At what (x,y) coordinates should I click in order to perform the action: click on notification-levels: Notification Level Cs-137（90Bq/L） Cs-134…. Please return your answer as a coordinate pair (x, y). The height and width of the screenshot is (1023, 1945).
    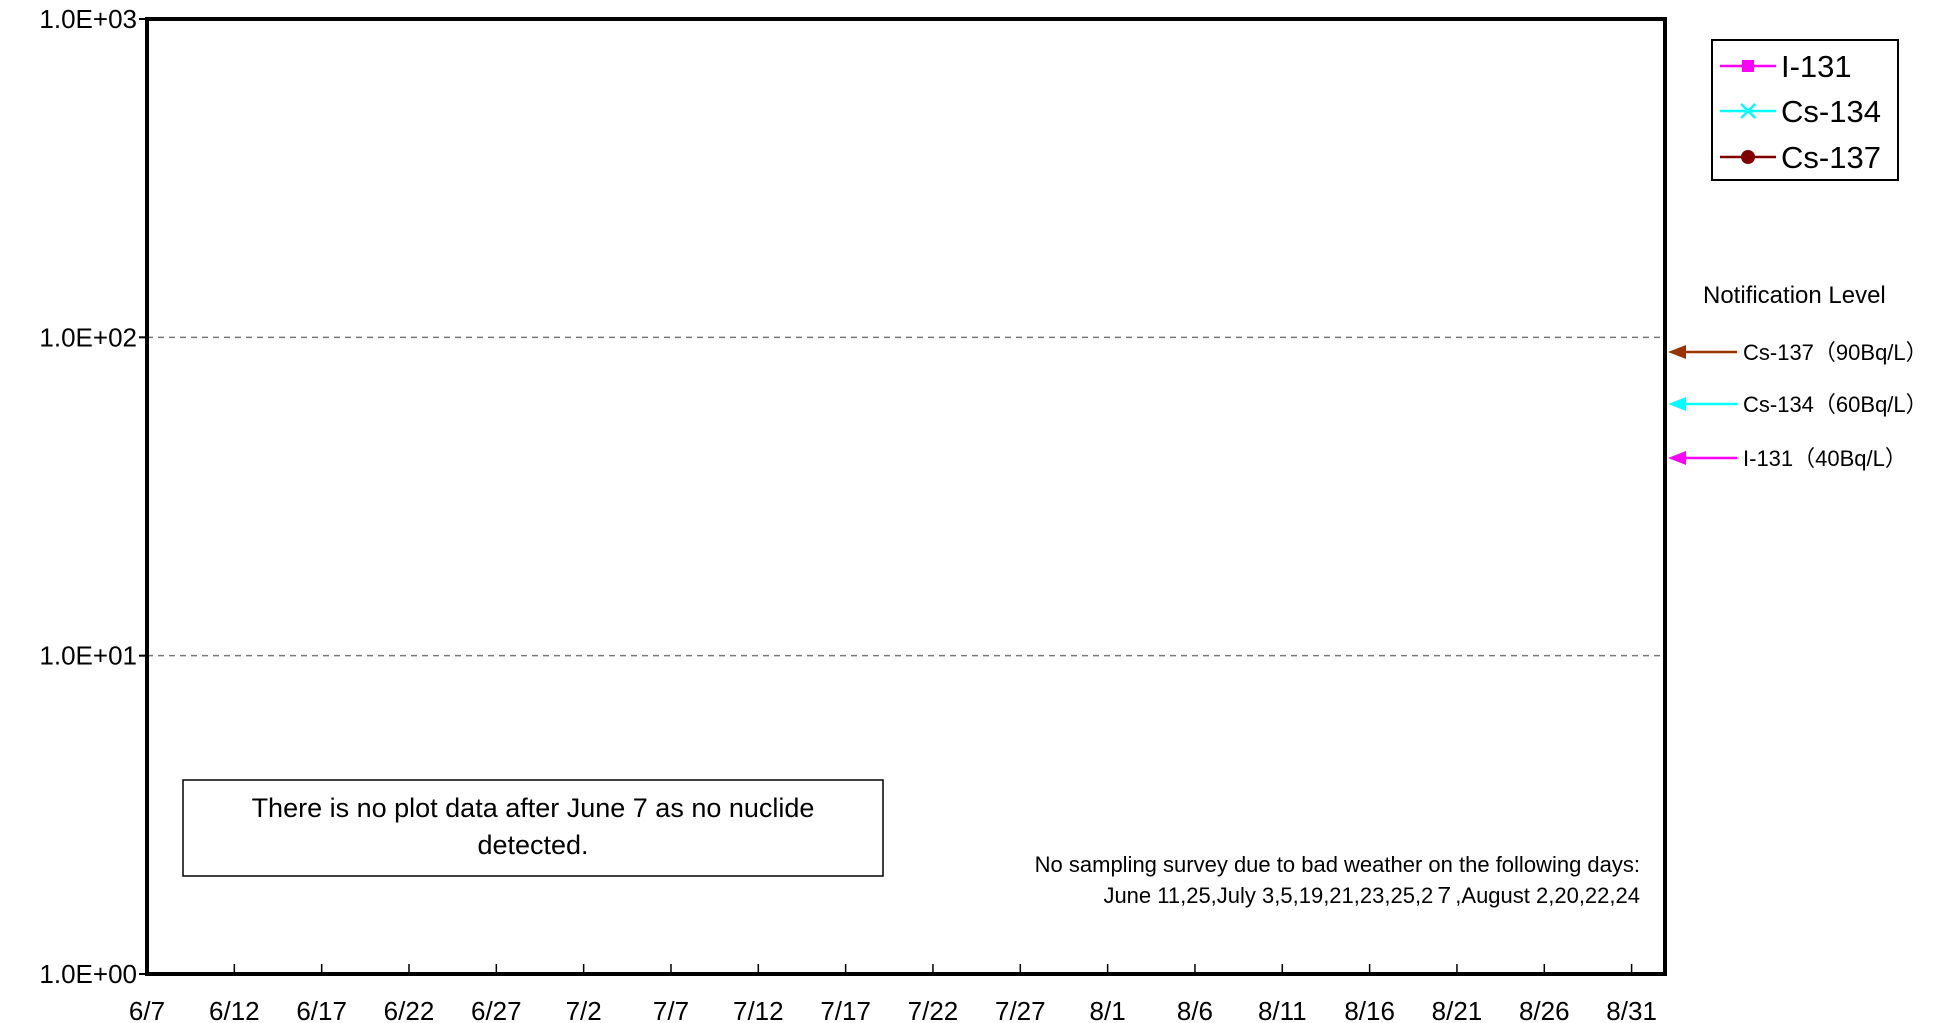
    Looking at the image, I should click on (1798, 376).